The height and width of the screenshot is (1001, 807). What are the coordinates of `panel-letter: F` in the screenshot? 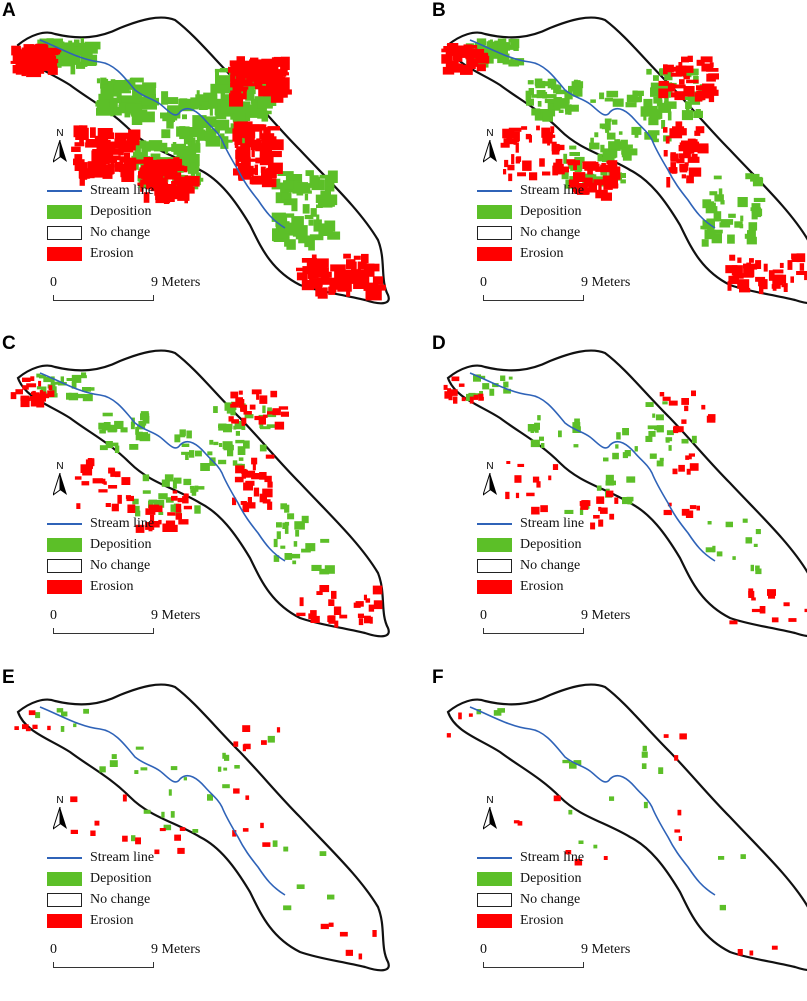 It's located at (438, 677).